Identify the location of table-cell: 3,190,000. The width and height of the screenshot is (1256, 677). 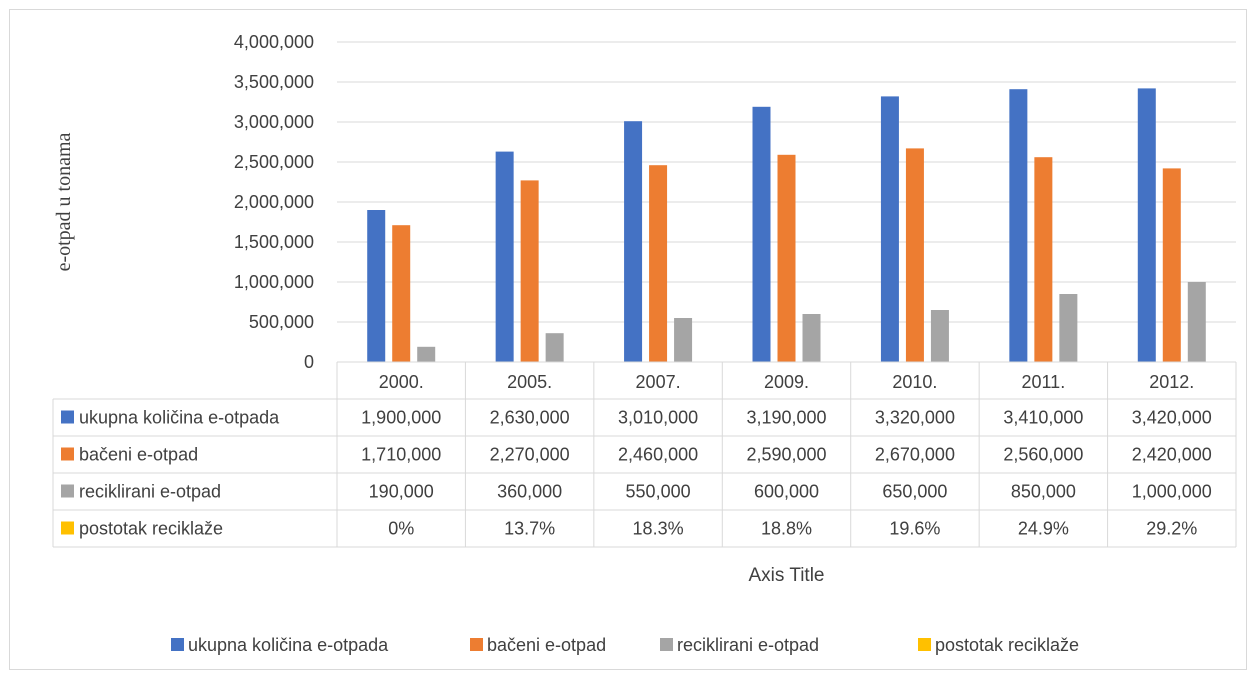
(786, 418).